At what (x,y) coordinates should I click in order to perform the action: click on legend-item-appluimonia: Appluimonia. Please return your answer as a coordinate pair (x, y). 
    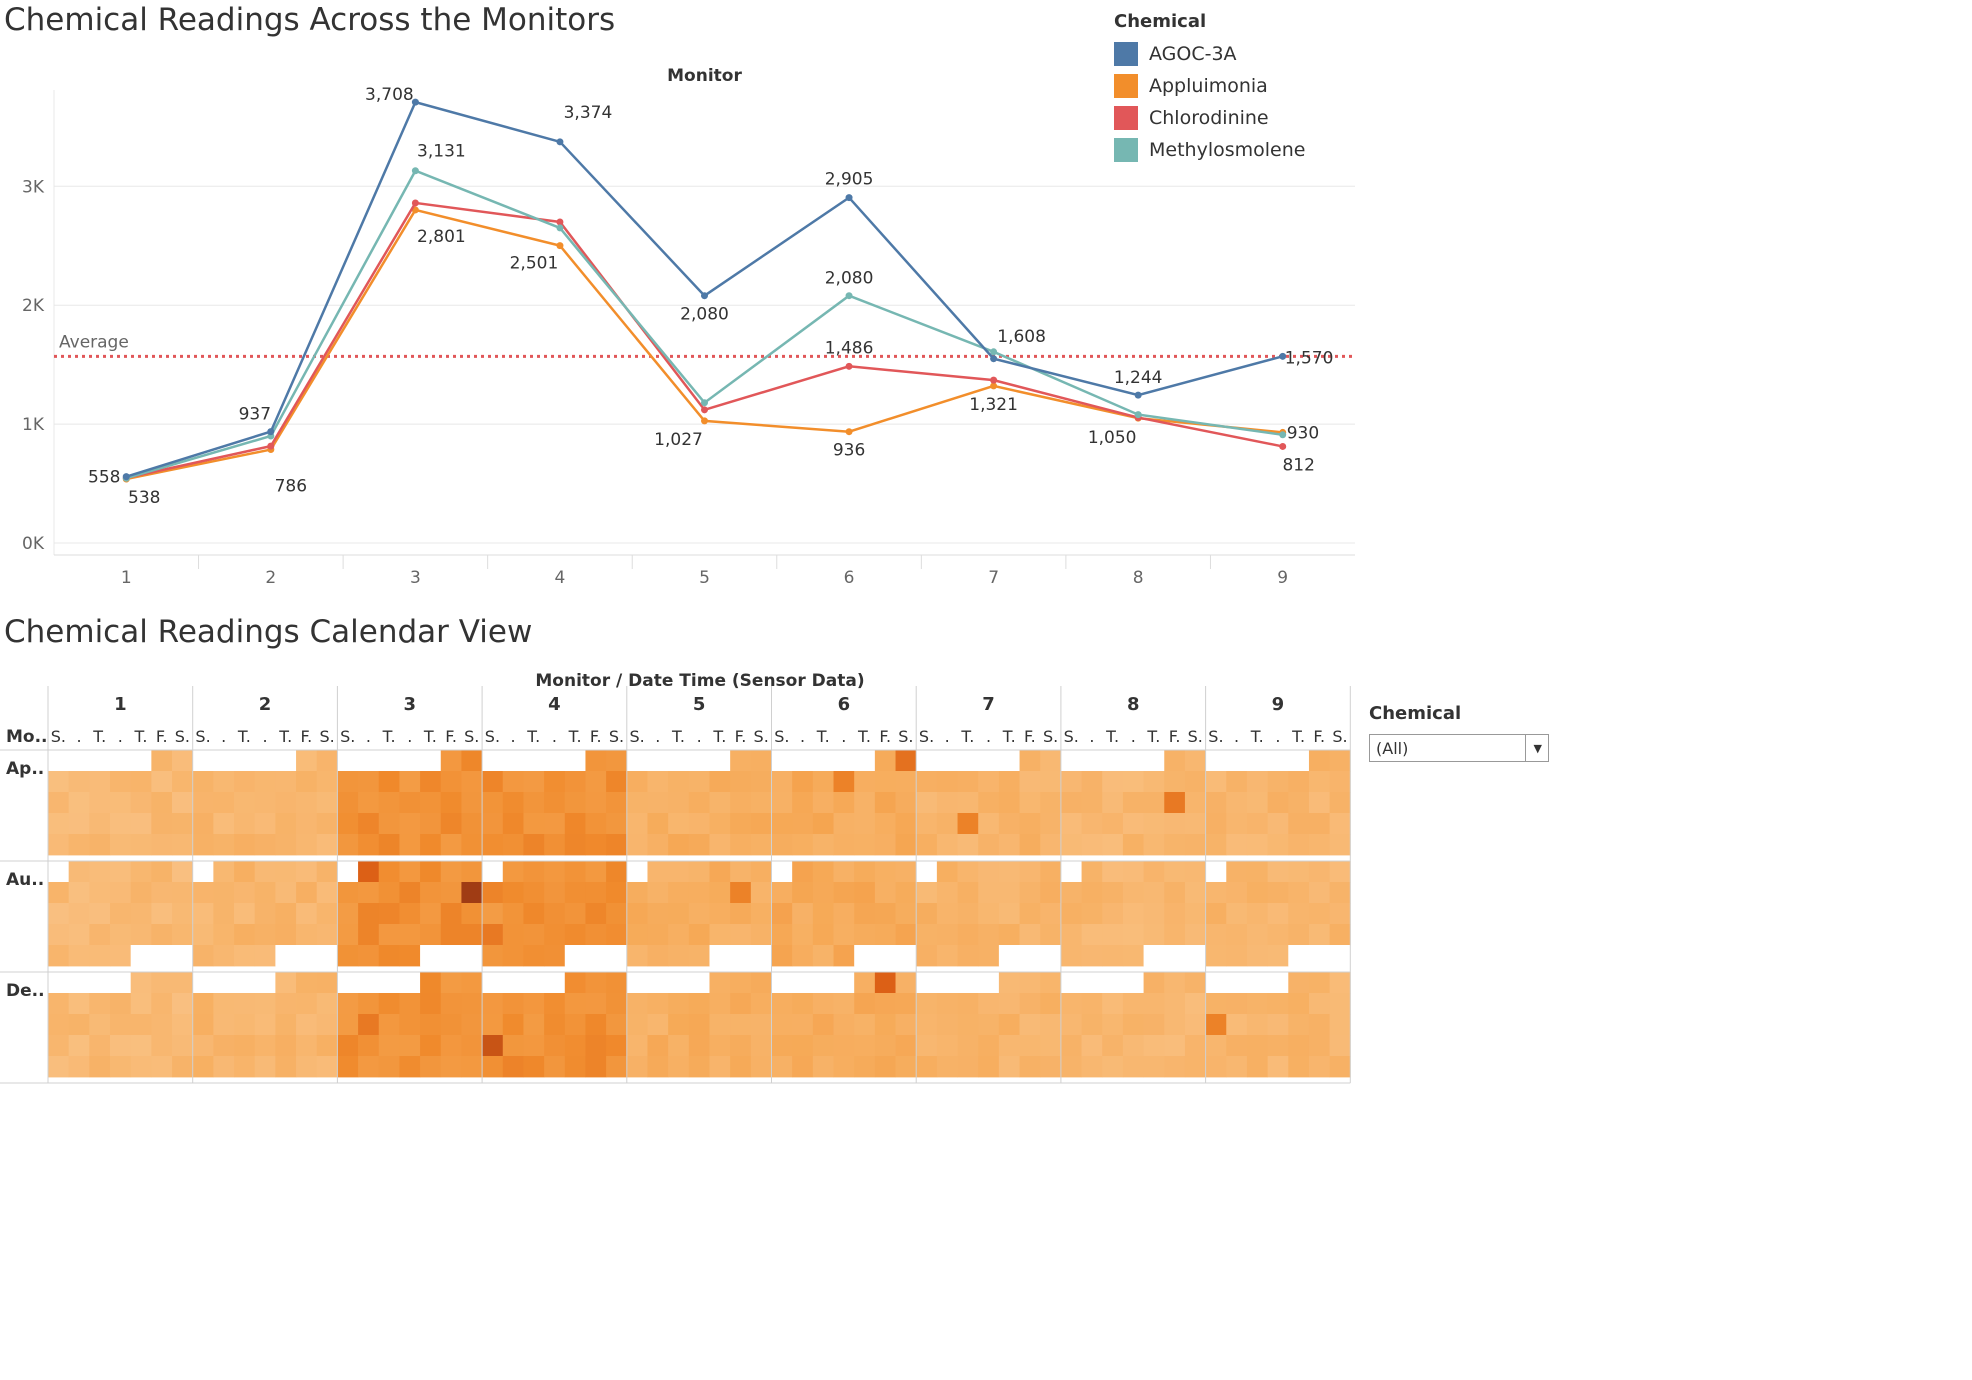
    Looking at the image, I should click on (1209, 86).